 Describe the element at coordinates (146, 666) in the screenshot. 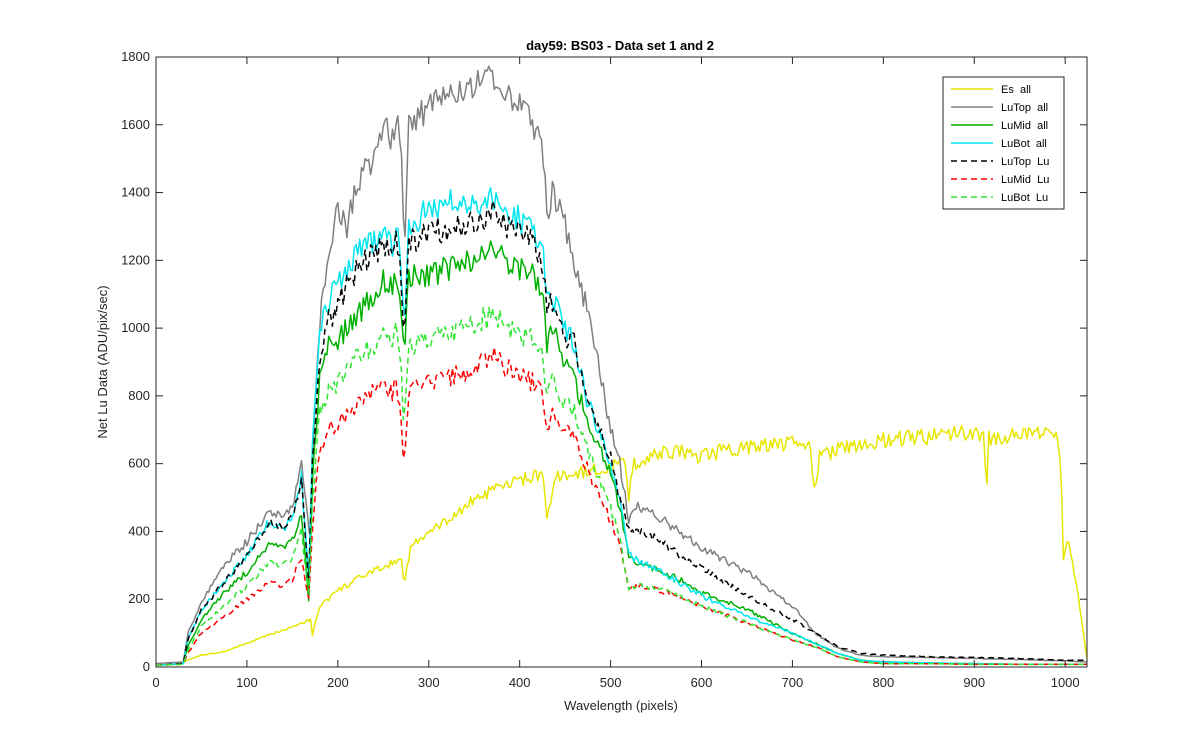

I see `y-tick-label: 0` at that location.